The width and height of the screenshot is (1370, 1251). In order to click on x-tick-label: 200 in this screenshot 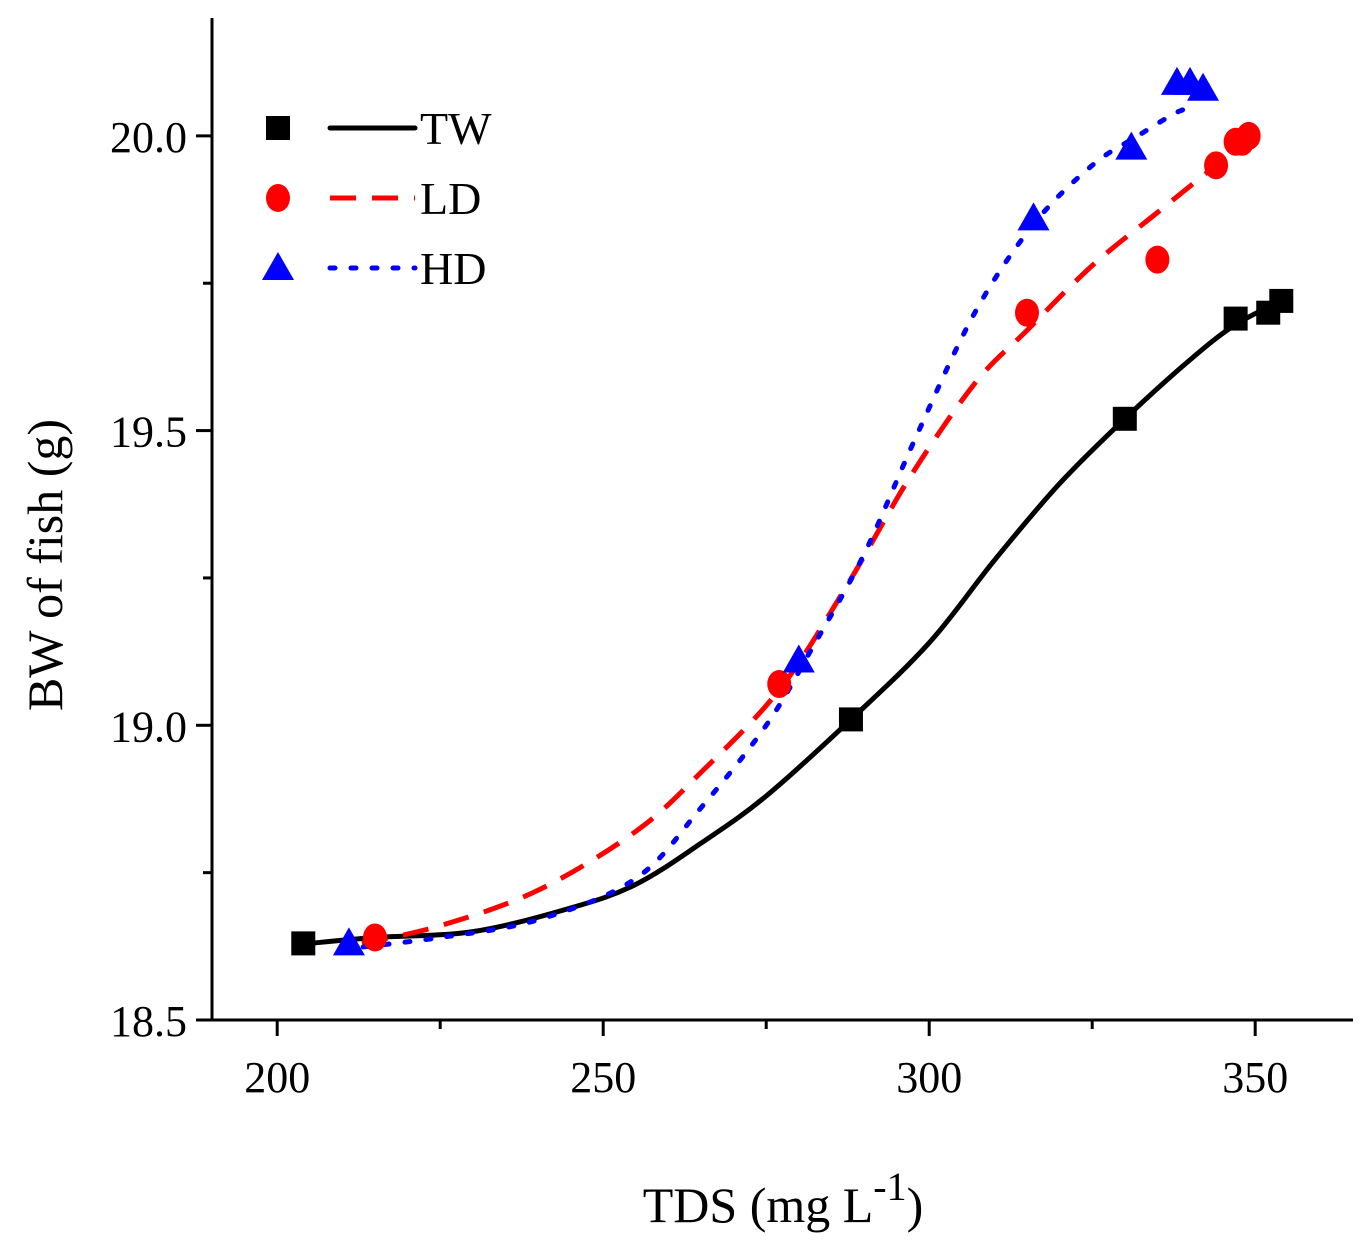, I will do `click(277, 1077)`.